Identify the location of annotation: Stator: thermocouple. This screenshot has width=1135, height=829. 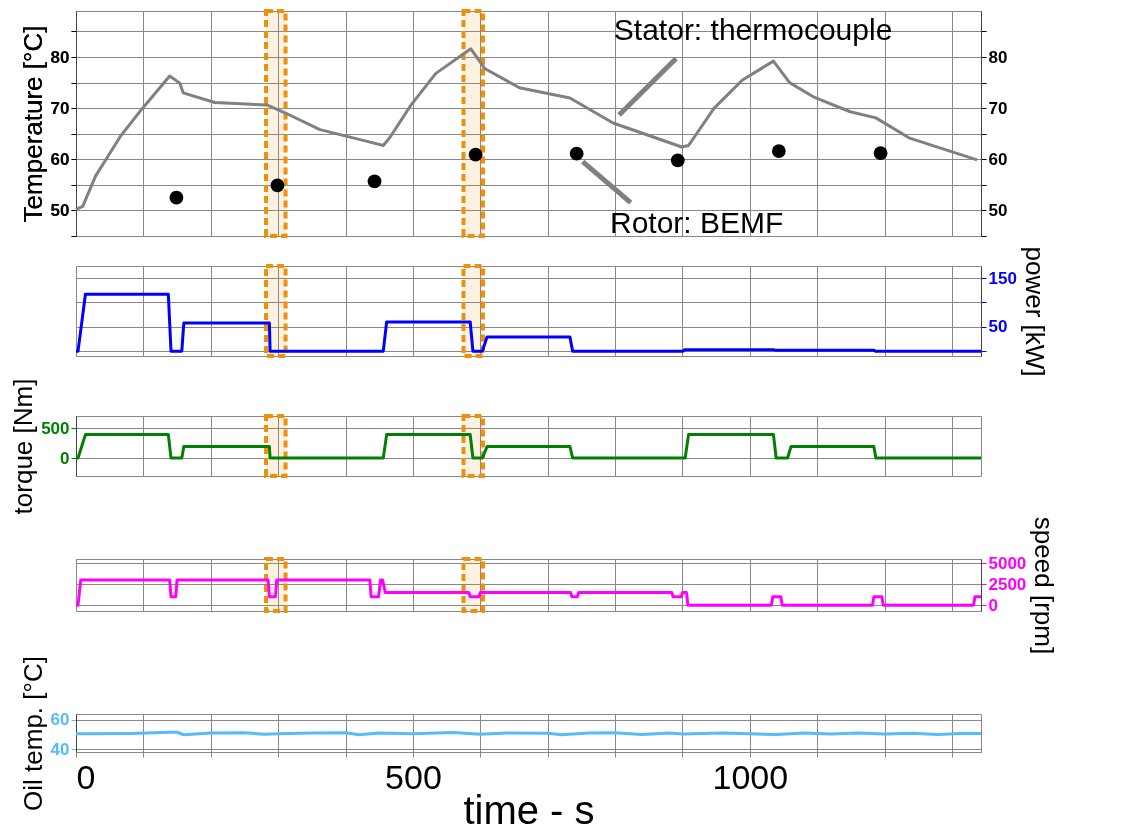
(753, 29).